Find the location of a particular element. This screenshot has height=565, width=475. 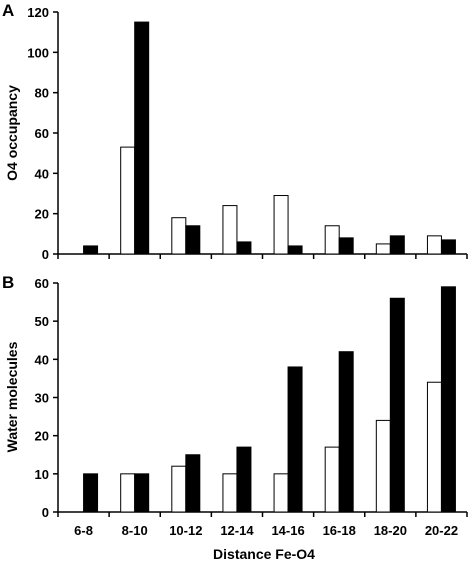

x-tick-label: 6-8 is located at coordinates (83, 530).